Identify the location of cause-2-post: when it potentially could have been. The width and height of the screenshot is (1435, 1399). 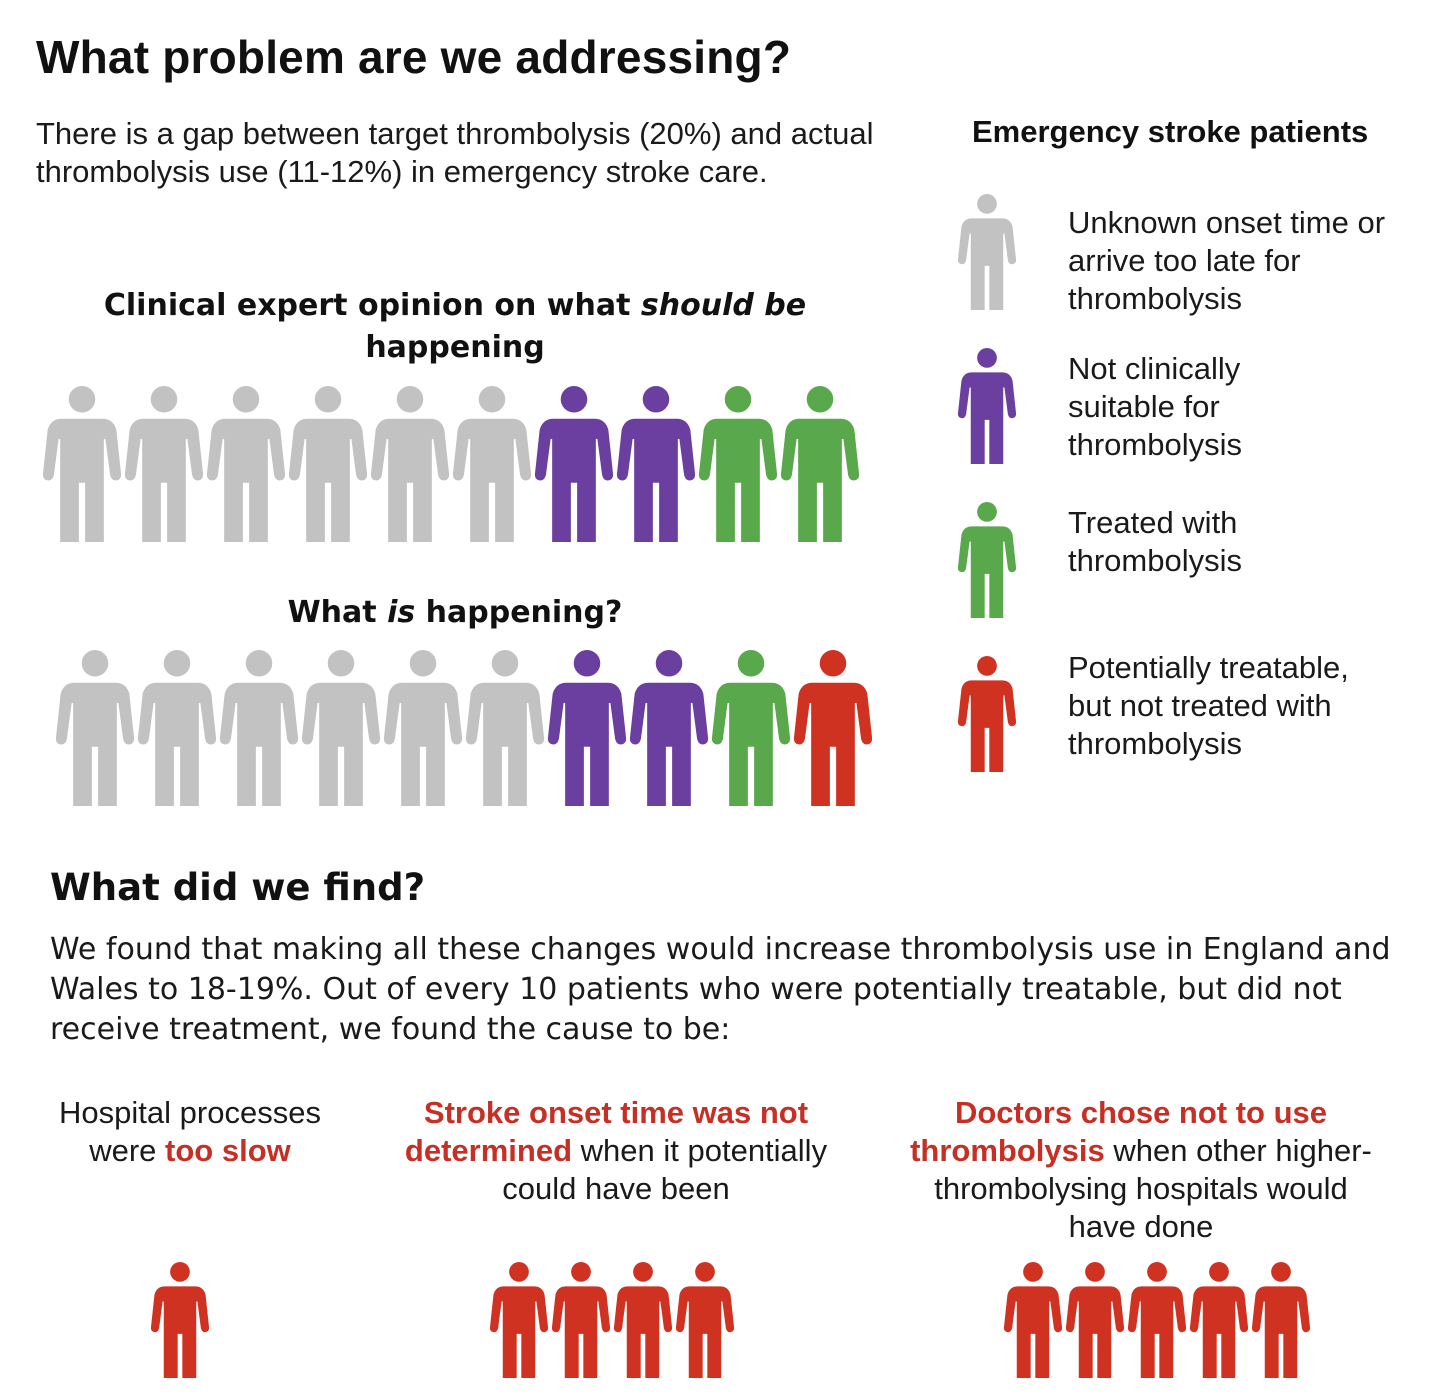
(665, 1169).